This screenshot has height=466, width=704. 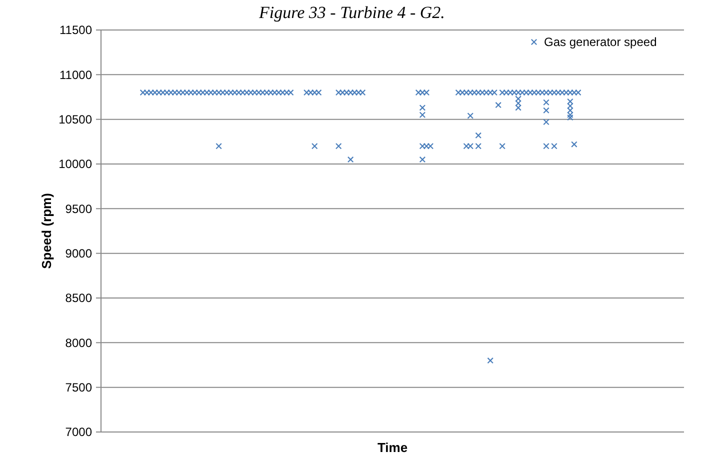 I want to click on y-tick-label: 10000, so click(x=75, y=164).